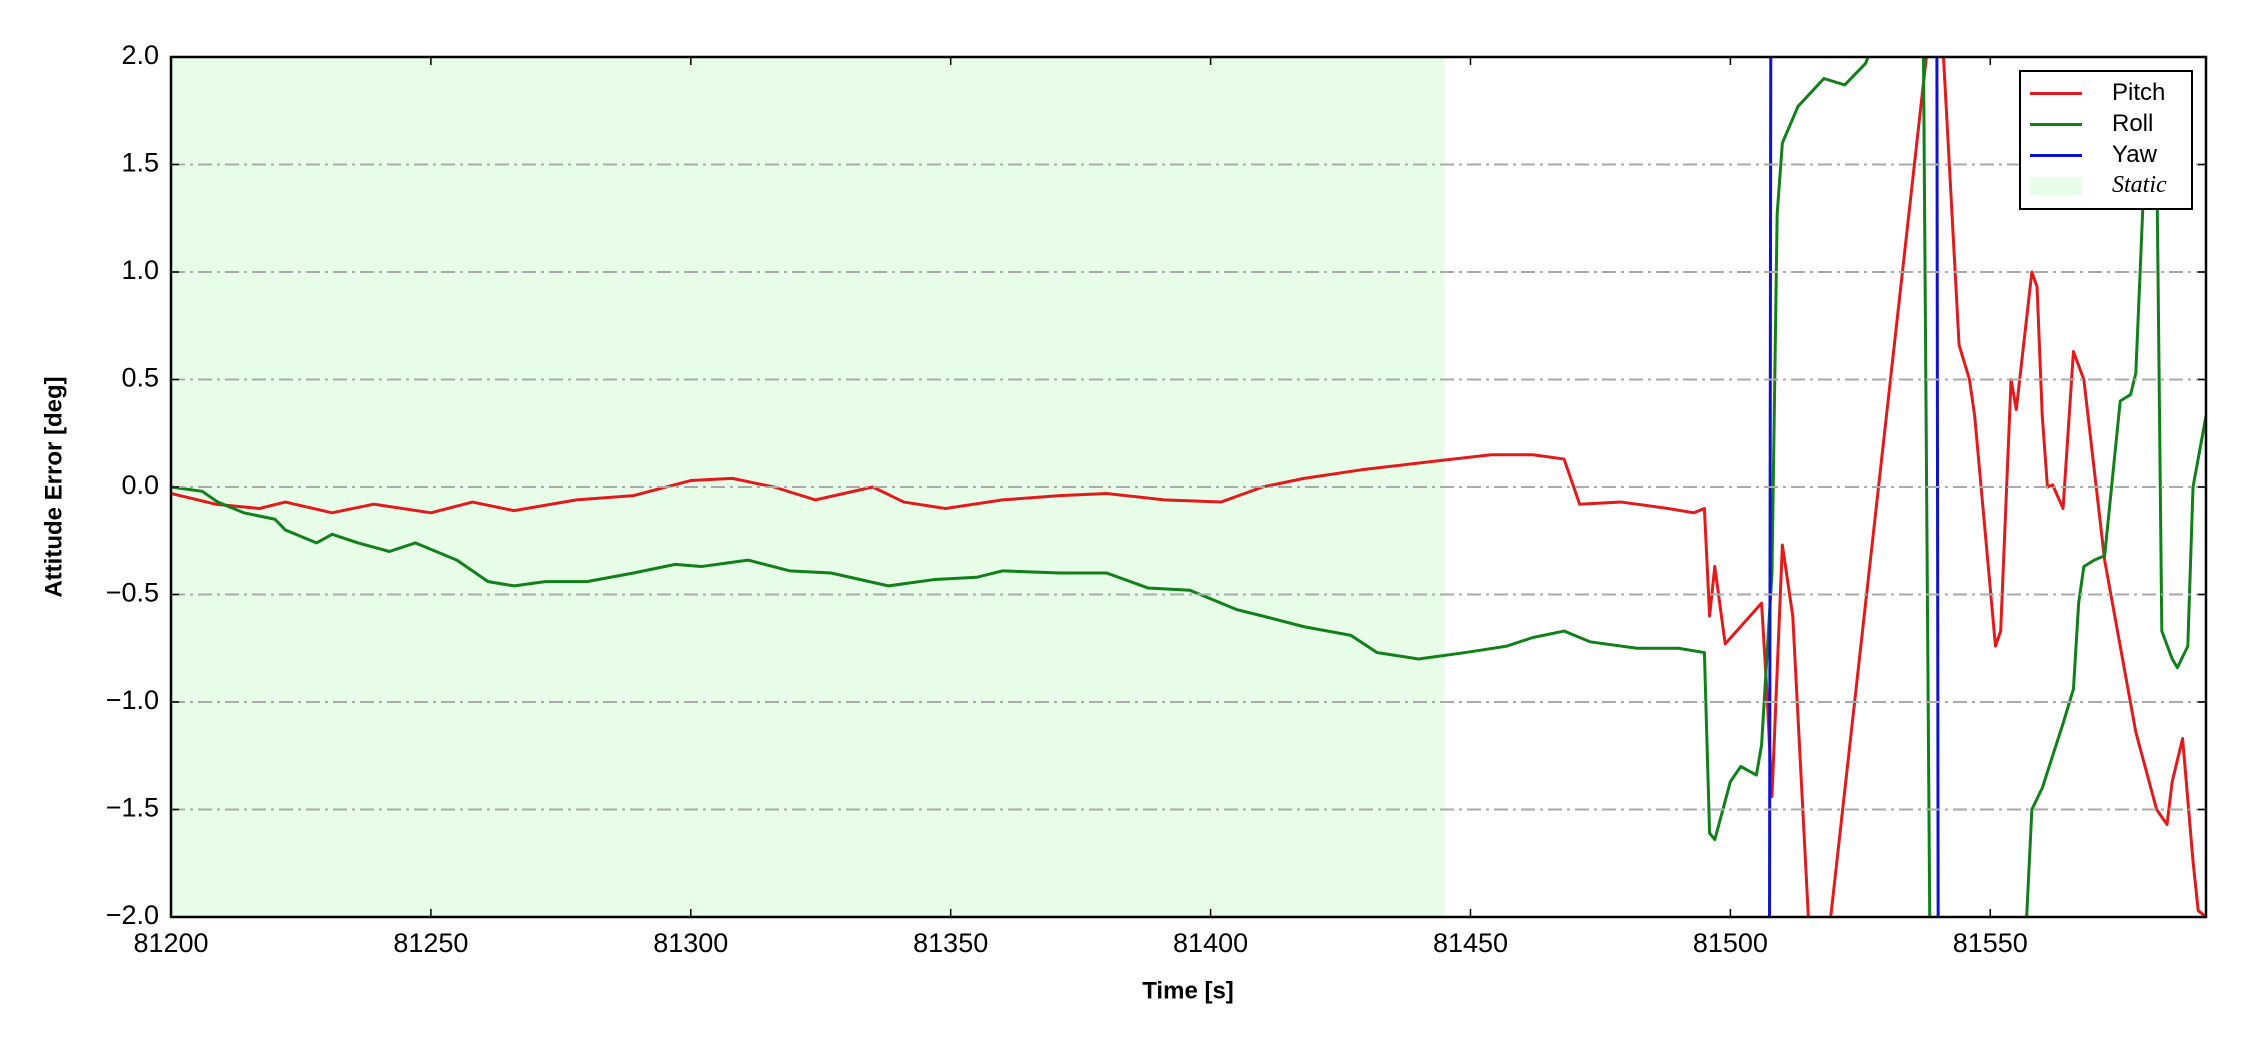 This screenshot has height=1055, width=2250. Describe the element at coordinates (2139, 185) in the screenshot. I see `legend-label: Static` at that location.